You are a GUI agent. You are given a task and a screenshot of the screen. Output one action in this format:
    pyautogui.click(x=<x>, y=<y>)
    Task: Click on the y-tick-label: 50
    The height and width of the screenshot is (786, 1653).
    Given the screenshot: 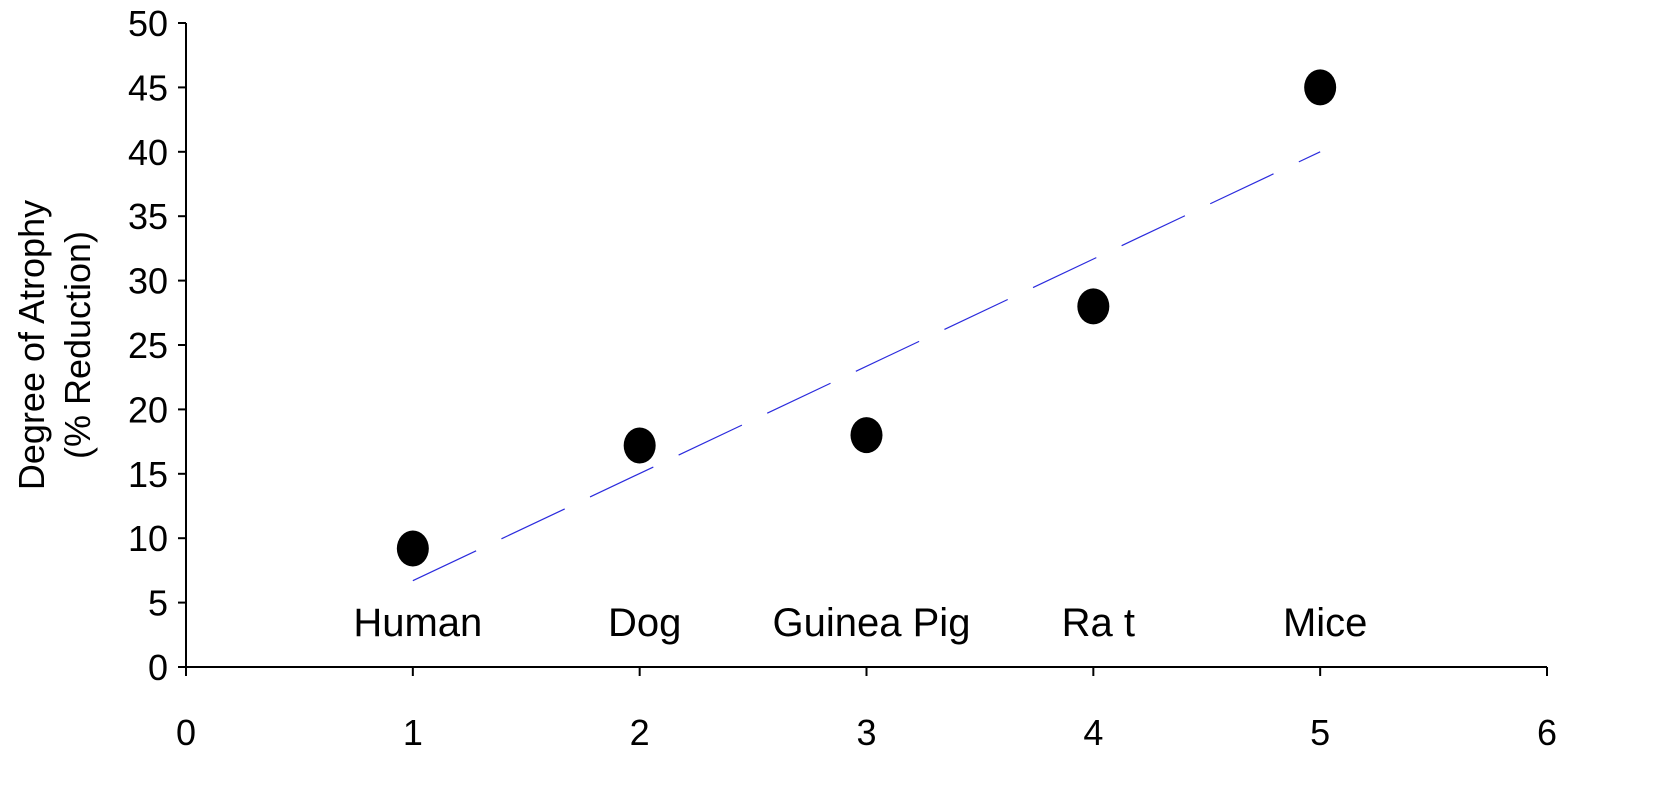 What is the action you would take?
    pyautogui.click(x=148, y=23)
    